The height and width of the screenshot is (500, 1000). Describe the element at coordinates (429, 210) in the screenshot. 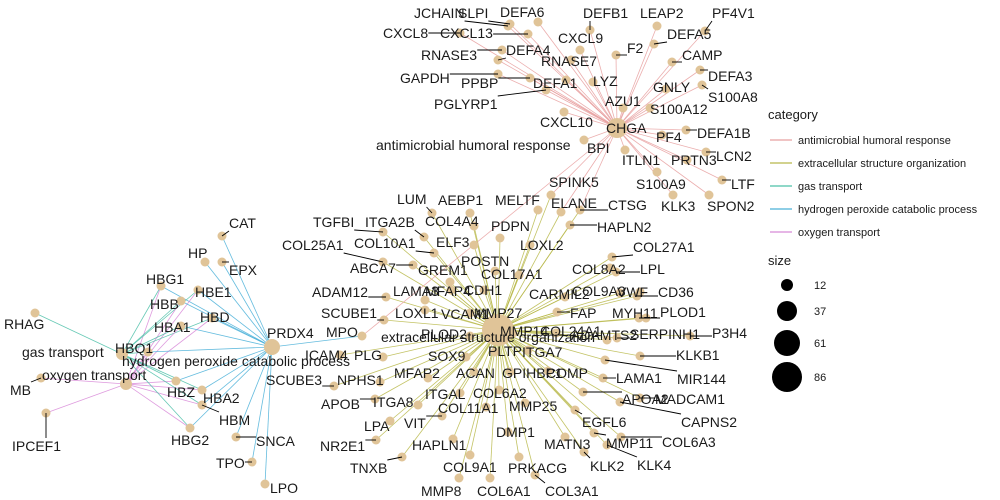

I see `leader-lum` at that location.